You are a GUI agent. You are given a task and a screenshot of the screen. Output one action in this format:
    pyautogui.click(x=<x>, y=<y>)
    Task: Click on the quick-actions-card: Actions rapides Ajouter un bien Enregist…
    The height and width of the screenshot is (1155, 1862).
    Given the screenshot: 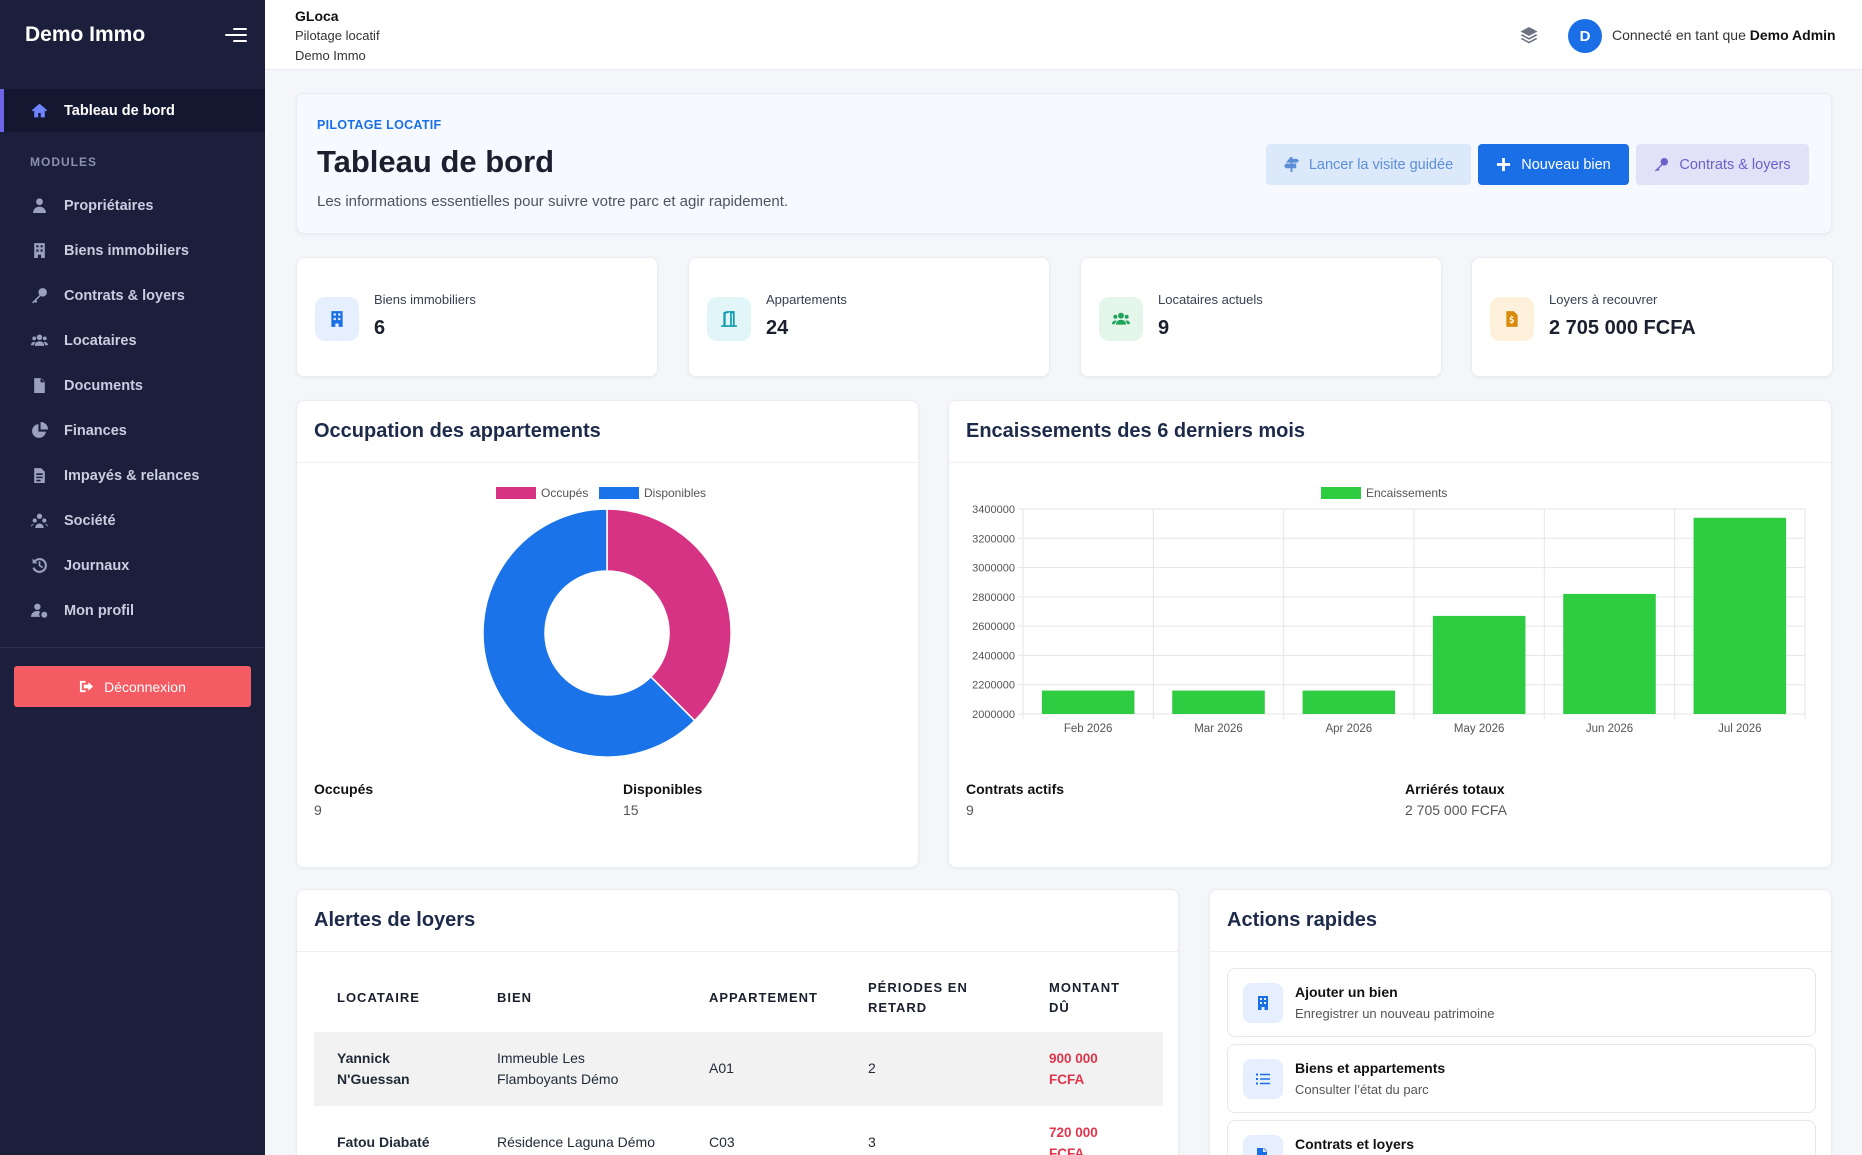 What is the action you would take?
    pyautogui.click(x=1520, y=1022)
    